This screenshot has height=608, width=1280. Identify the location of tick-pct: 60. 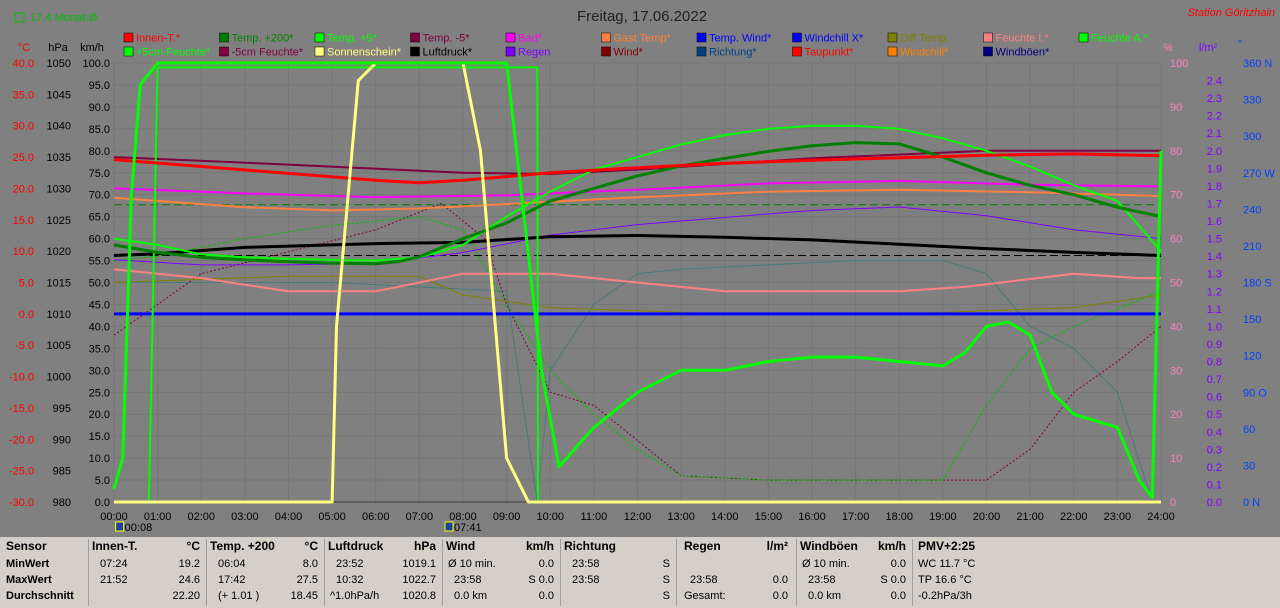
(1176, 240).